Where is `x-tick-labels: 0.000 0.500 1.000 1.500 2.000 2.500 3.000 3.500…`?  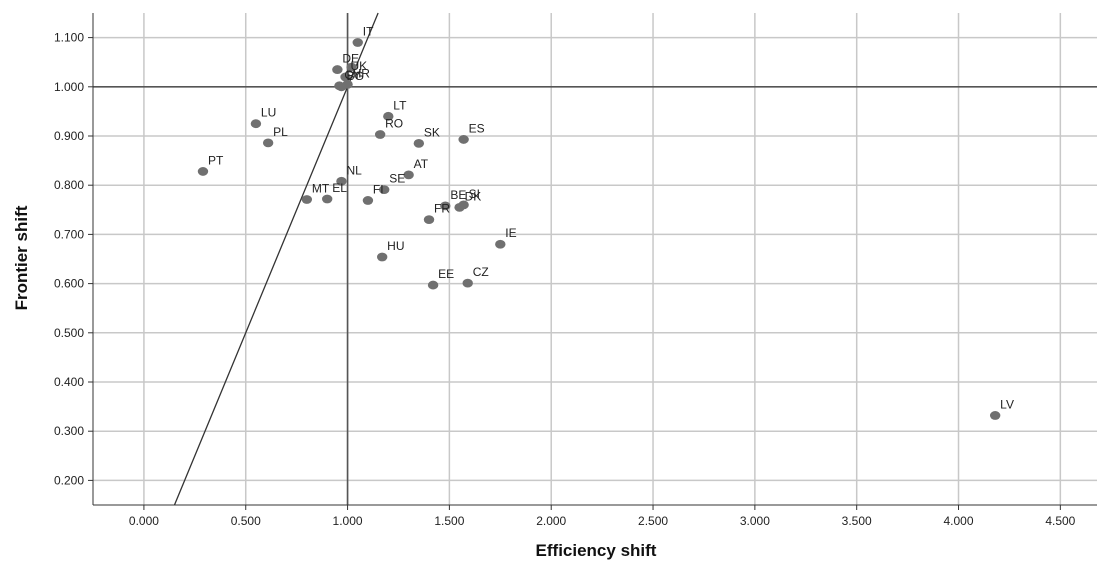
x-tick-labels: 0.000 0.500 1.000 1.500 2.000 2.500 3.000 3.500… is located at coordinates (602, 521).